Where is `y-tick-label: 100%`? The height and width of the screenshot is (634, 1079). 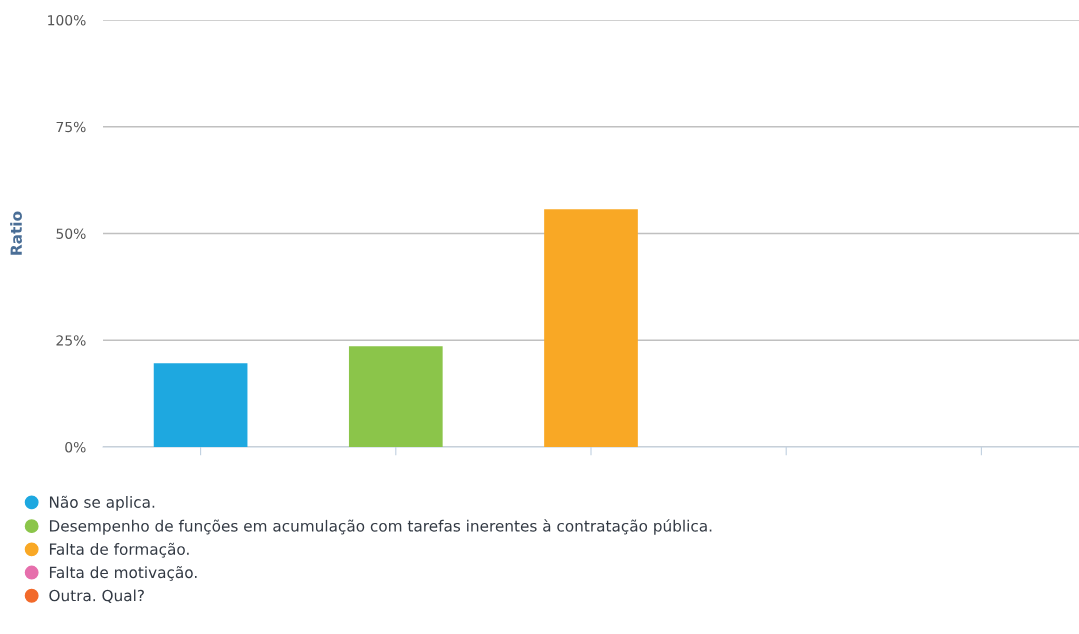 y-tick-label: 100% is located at coordinates (67, 20).